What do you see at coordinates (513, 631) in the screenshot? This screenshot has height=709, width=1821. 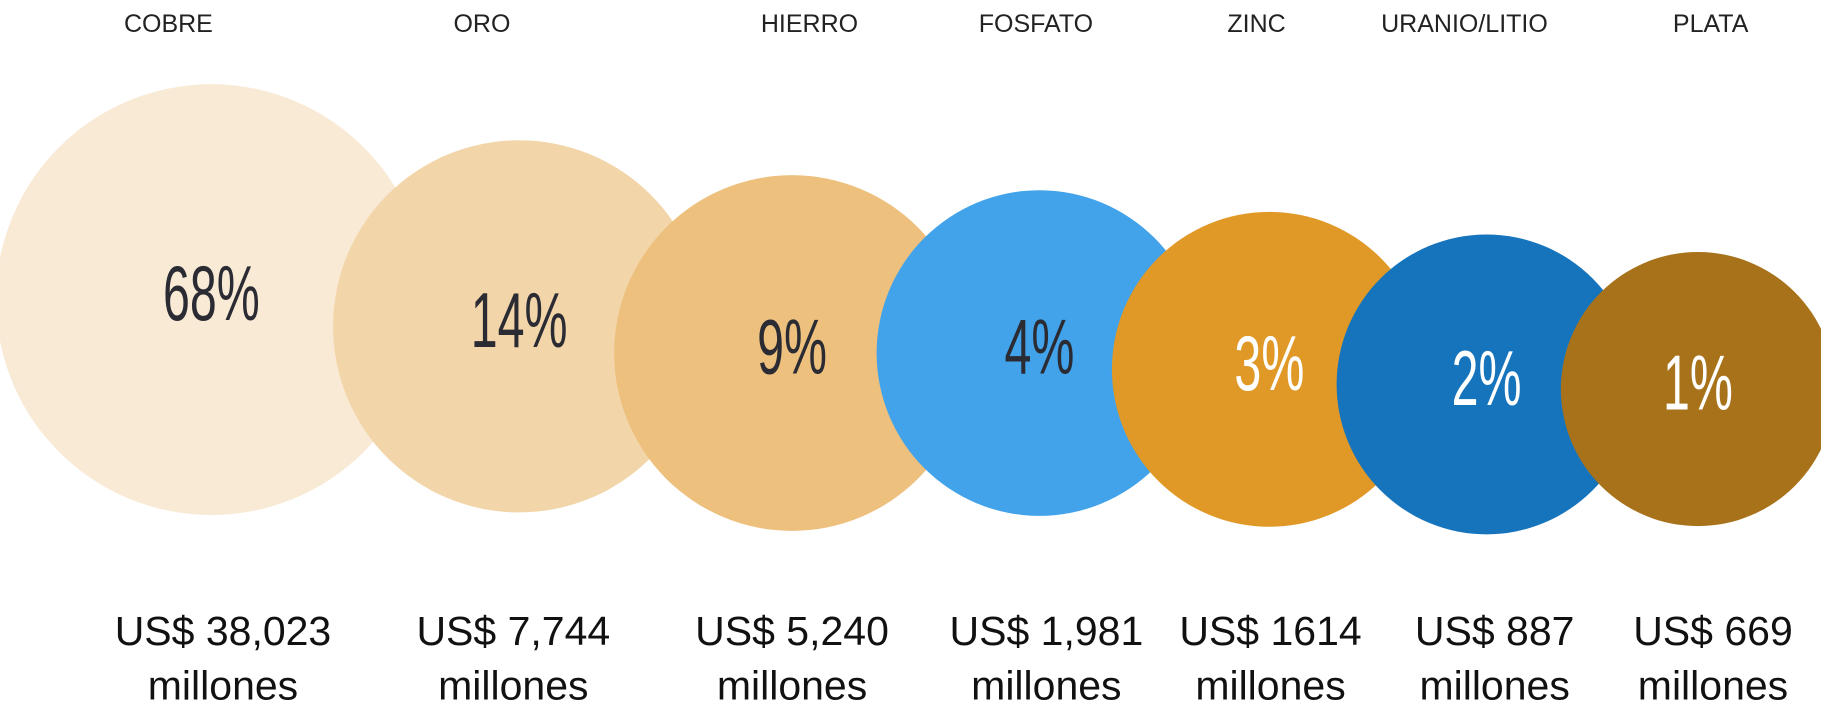 I see `amount-label: US$ 7,744` at bounding box center [513, 631].